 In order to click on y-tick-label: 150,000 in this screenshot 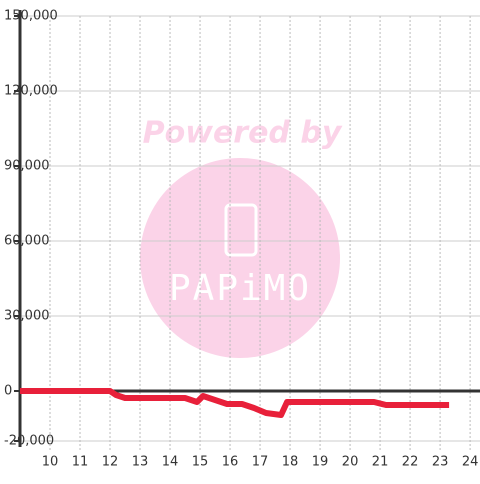, I will do `click(31, 16)`.